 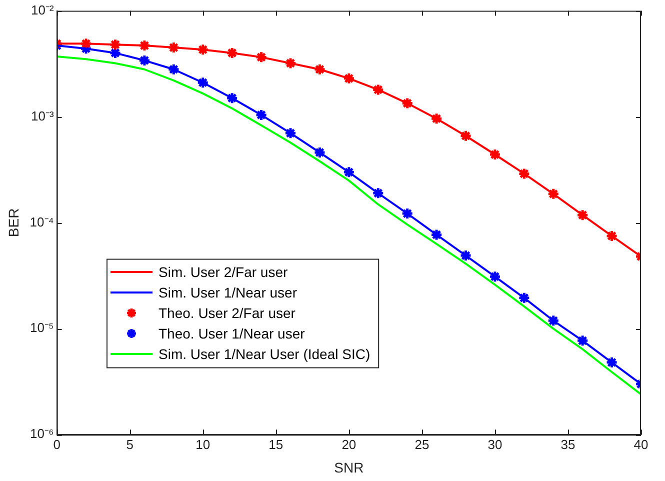 What do you see at coordinates (227, 312) in the screenshot?
I see `legend-label: Theo. User 2/Far user` at bounding box center [227, 312].